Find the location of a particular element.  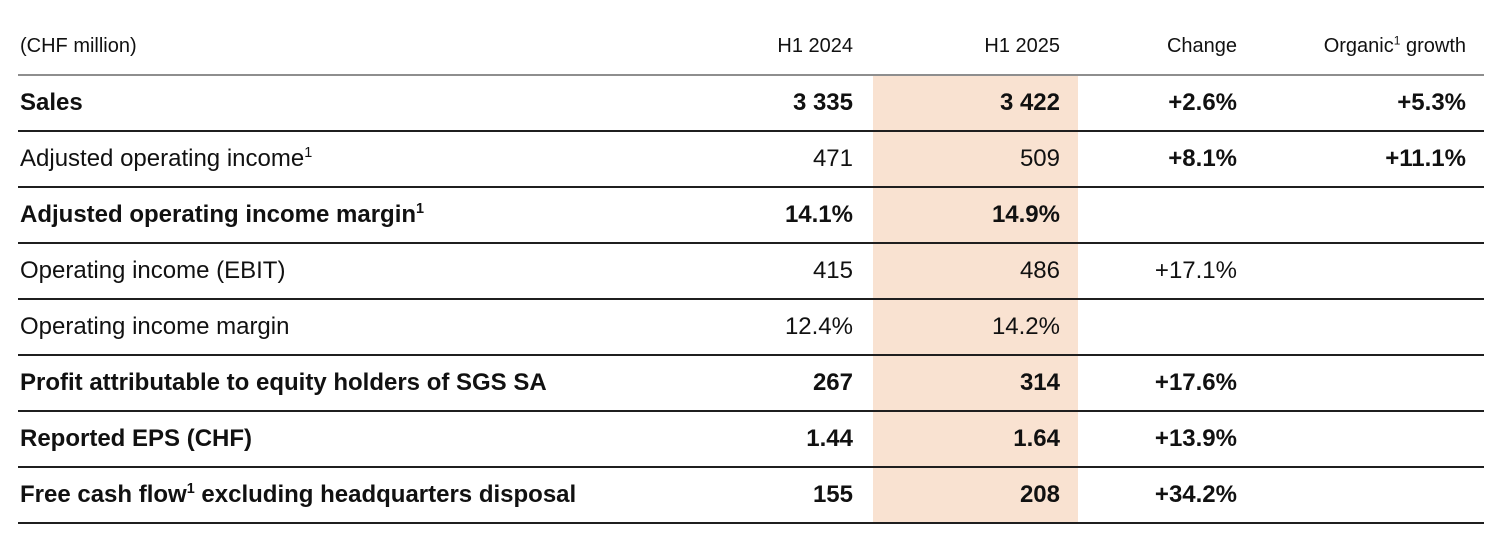

table-row-sales: Sales 3 335 3 422 +2.6% +5.3% is located at coordinates (751, 104).